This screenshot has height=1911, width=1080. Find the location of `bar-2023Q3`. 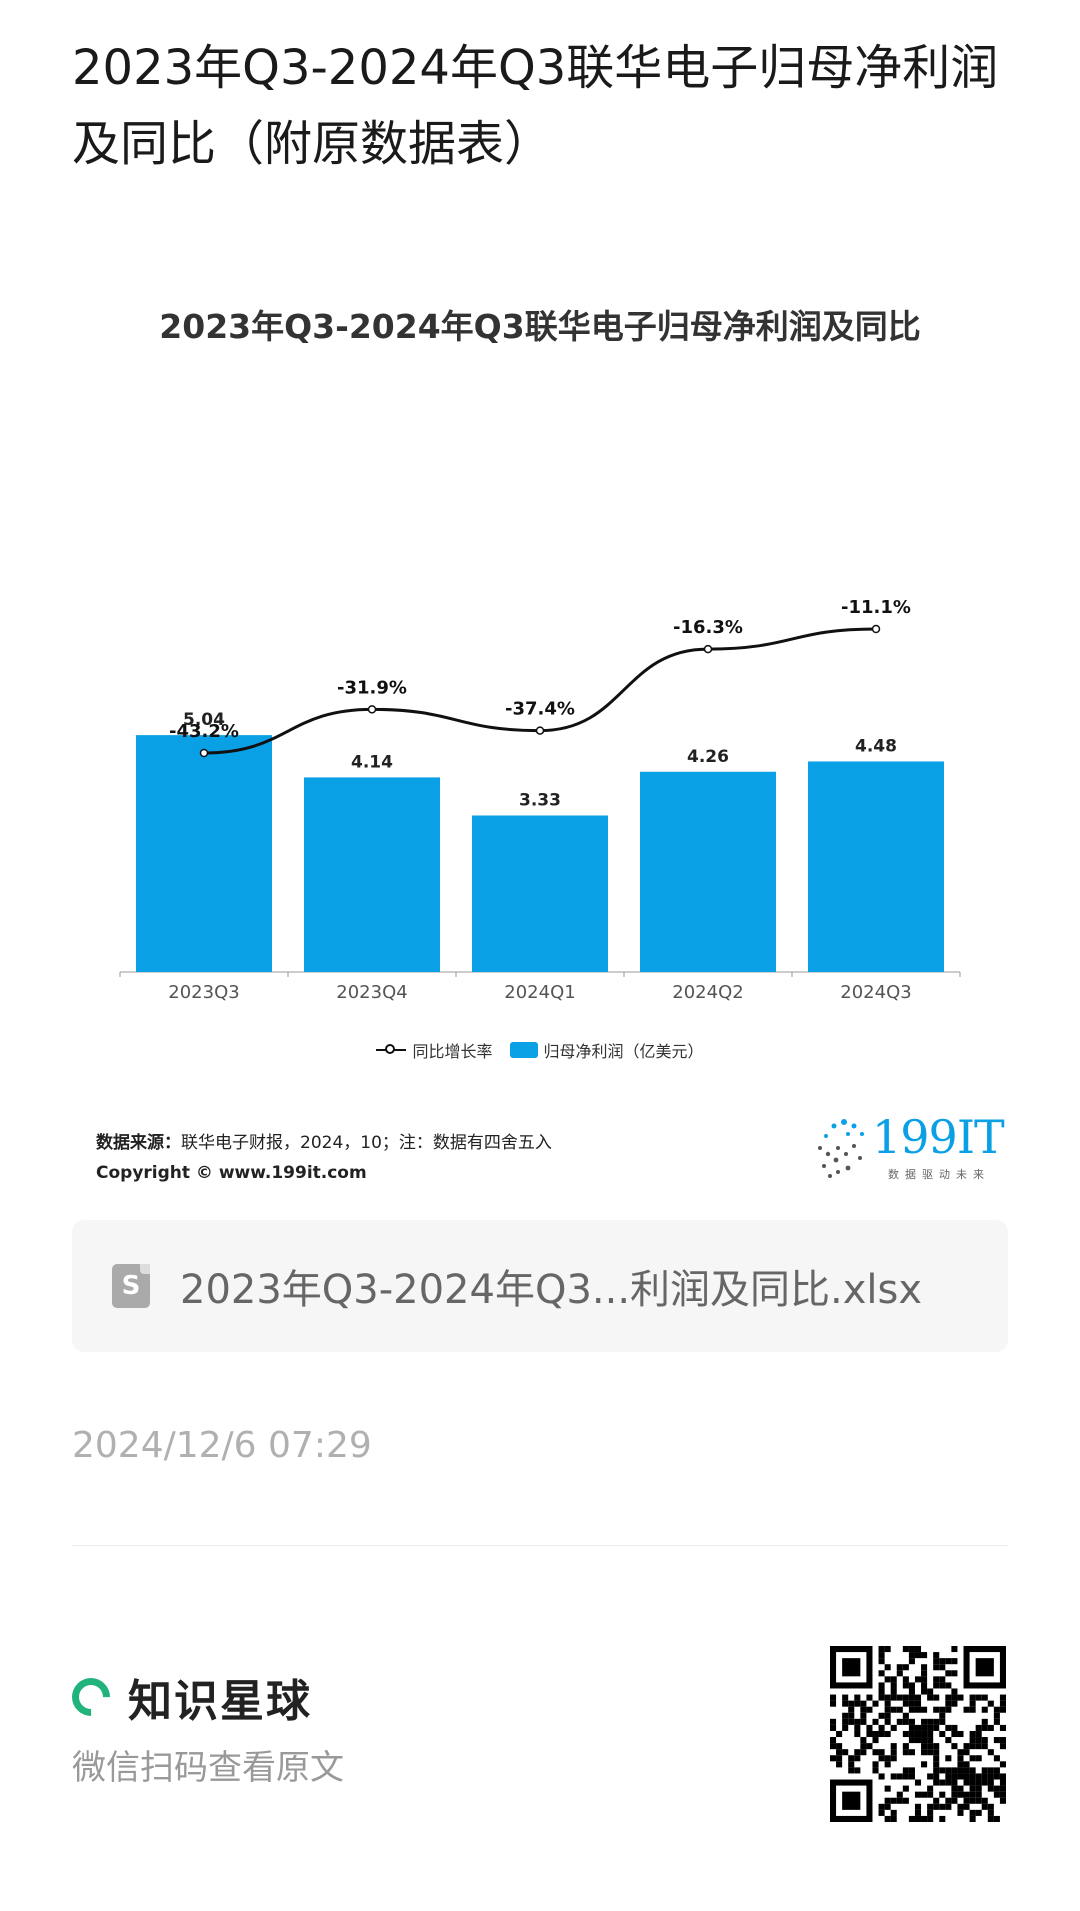

bar-2023Q3 is located at coordinates (204, 853).